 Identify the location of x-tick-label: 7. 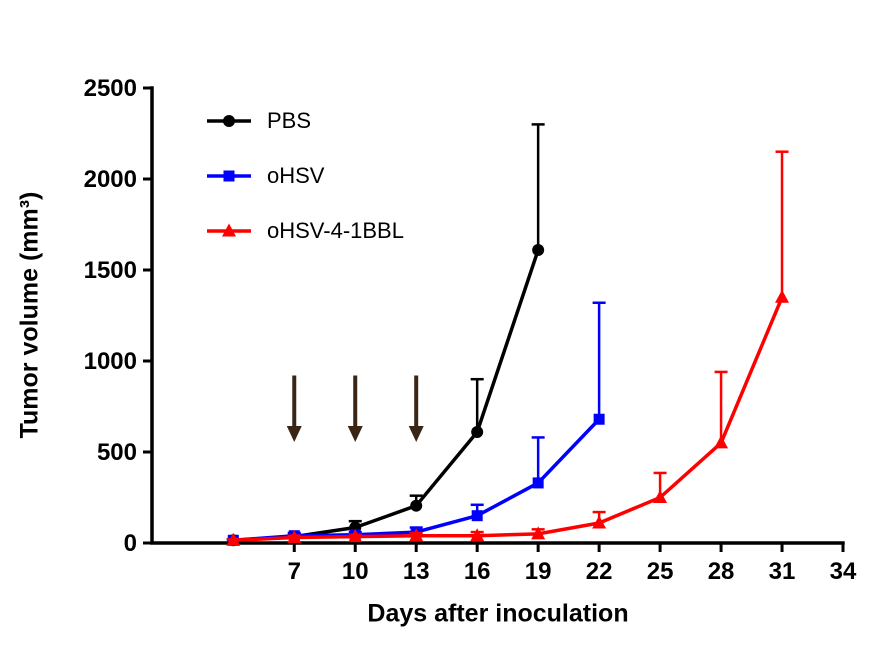
(294, 571).